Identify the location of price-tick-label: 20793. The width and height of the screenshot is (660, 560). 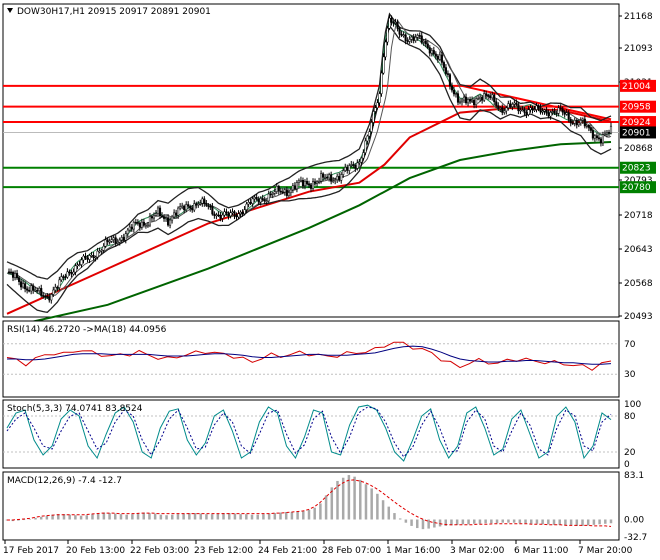
(638, 181).